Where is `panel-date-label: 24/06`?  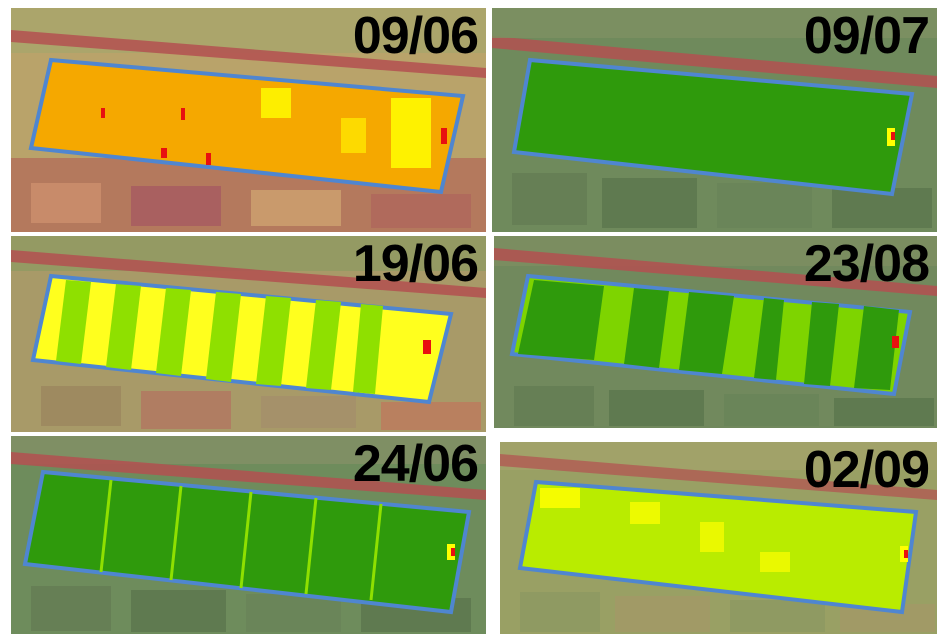
panel-date-label: 24/06 is located at coordinates (415, 464).